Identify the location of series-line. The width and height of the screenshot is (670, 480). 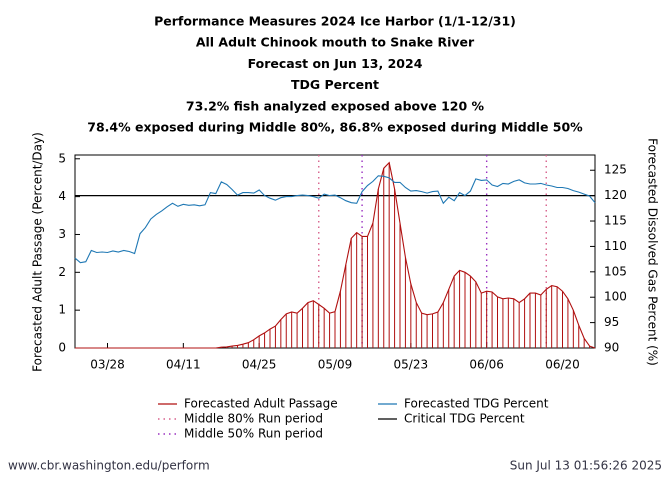
(335, 219).